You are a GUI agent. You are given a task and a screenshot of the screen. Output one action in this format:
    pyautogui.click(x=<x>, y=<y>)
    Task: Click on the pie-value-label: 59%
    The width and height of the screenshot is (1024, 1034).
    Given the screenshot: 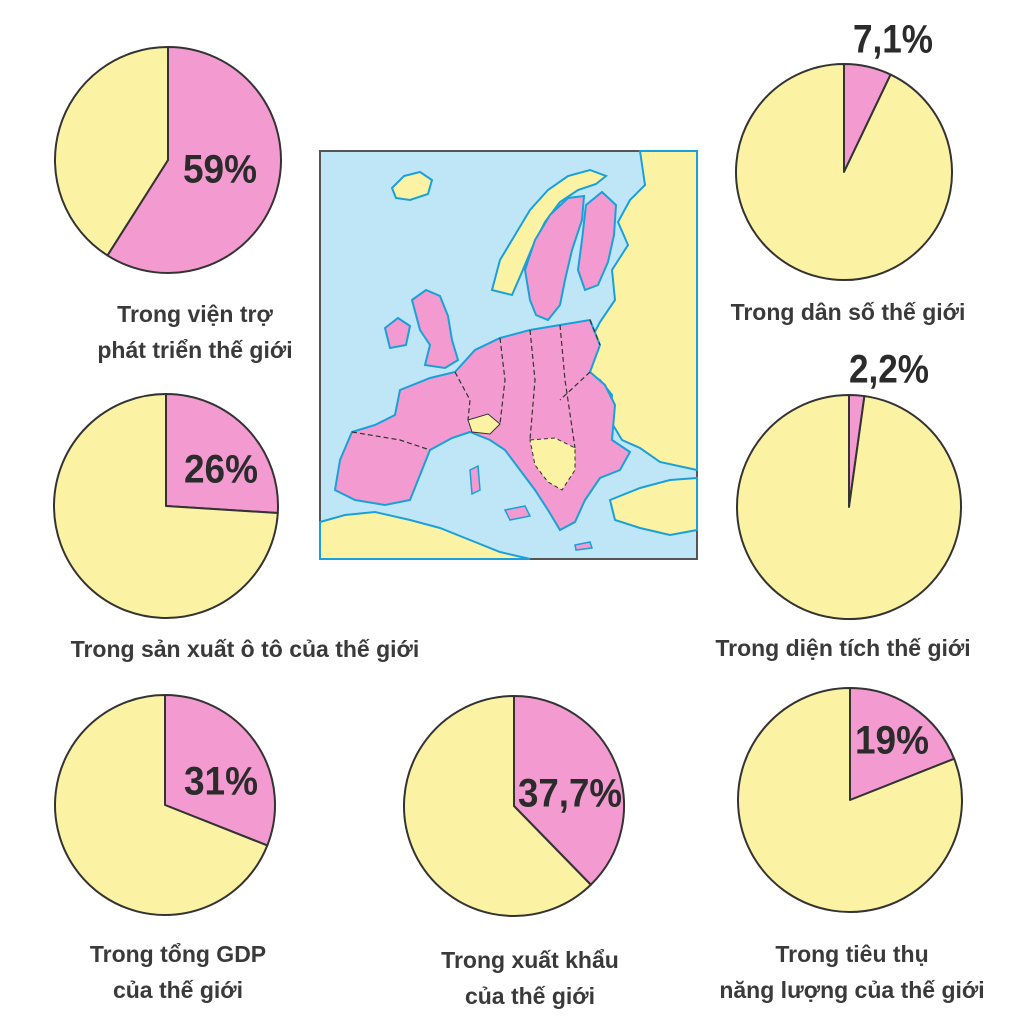 What is the action you would take?
    pyautogui.click(x=220, y=170)
    